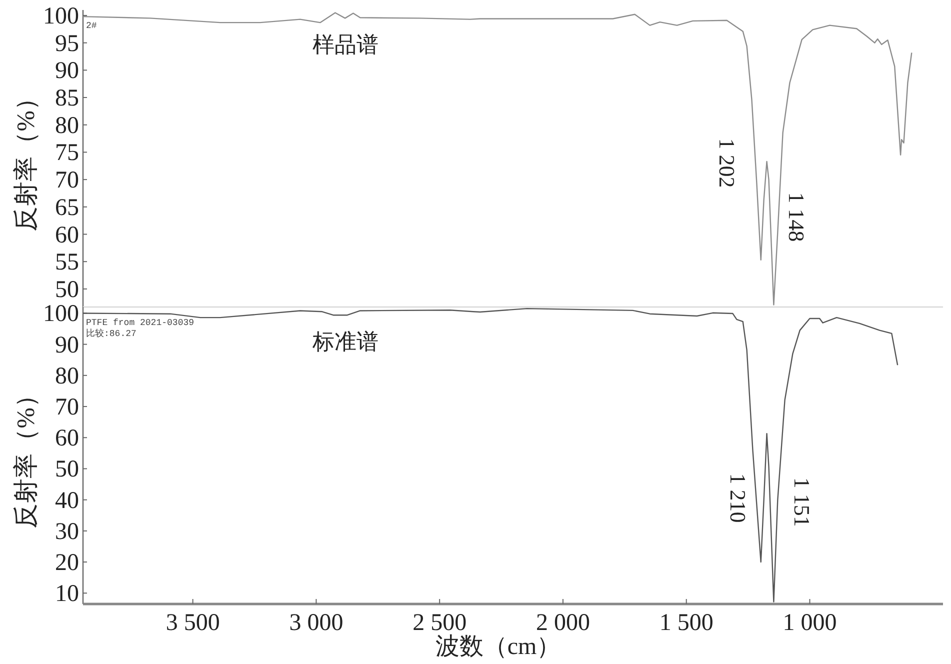 The image size is (951, 664). Describe the element at coordinates (563, 623) in the screenshot. I see `x-tick-label: 2 000` at that location.